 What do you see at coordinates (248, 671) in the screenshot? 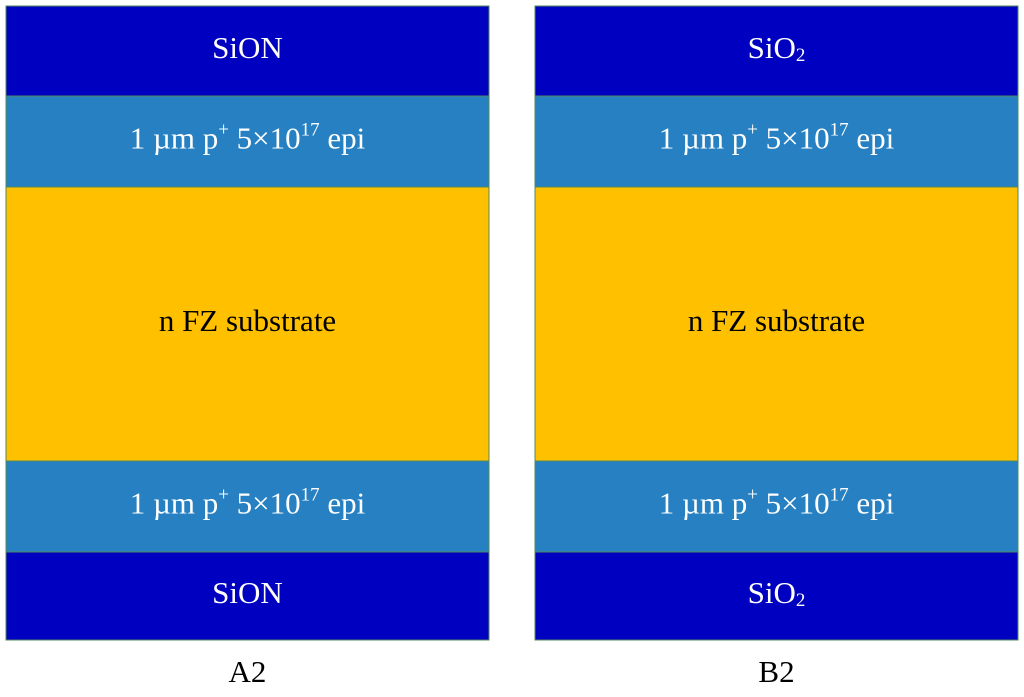
I see `panel-caption: A2` at bounding box center [248, 671].